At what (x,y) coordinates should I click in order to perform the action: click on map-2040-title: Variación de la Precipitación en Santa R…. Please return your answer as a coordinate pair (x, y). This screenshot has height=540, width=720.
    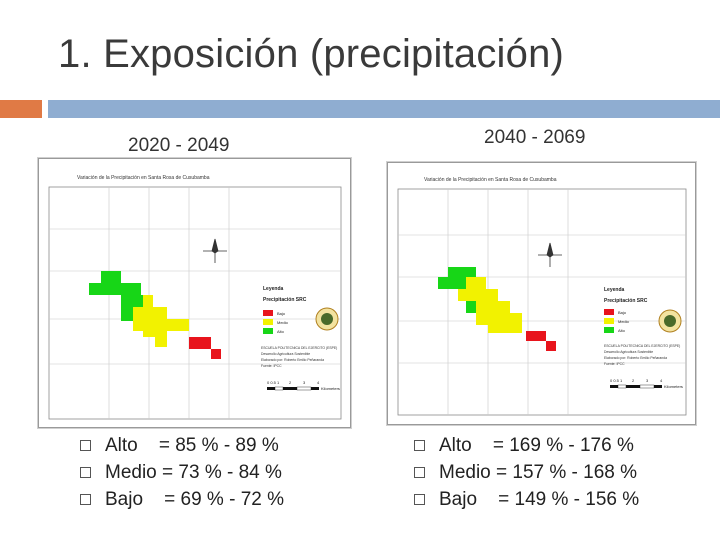
    Looking at the image, I should click on (490, 180).